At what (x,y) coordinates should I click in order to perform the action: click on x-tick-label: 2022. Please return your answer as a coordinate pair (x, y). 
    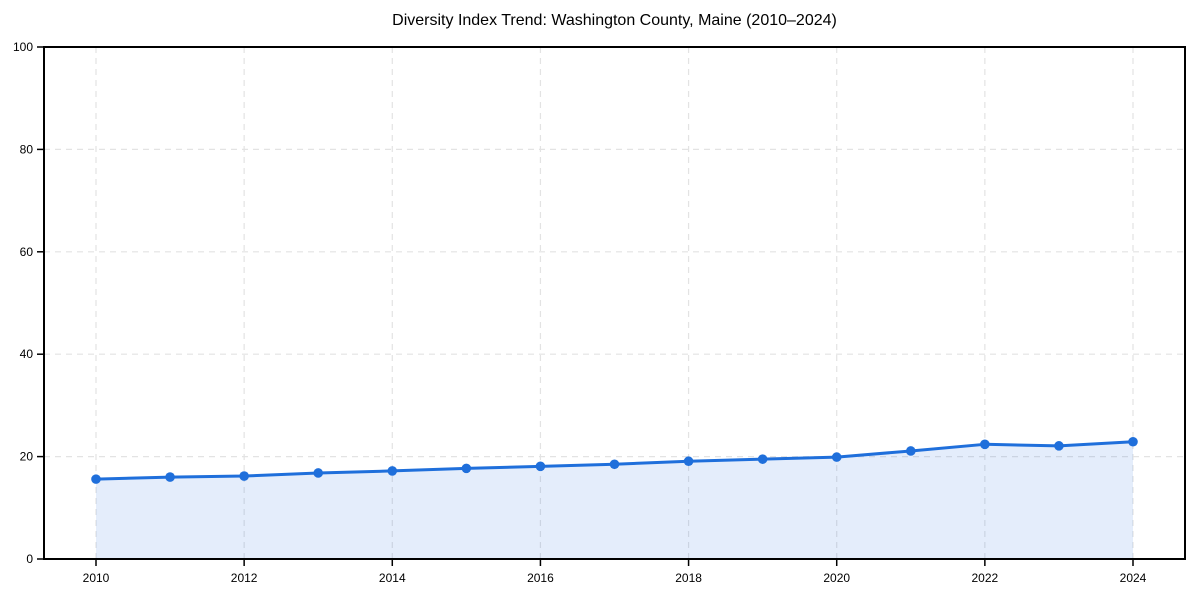
    Looking at the image, I should click on (985, 578).